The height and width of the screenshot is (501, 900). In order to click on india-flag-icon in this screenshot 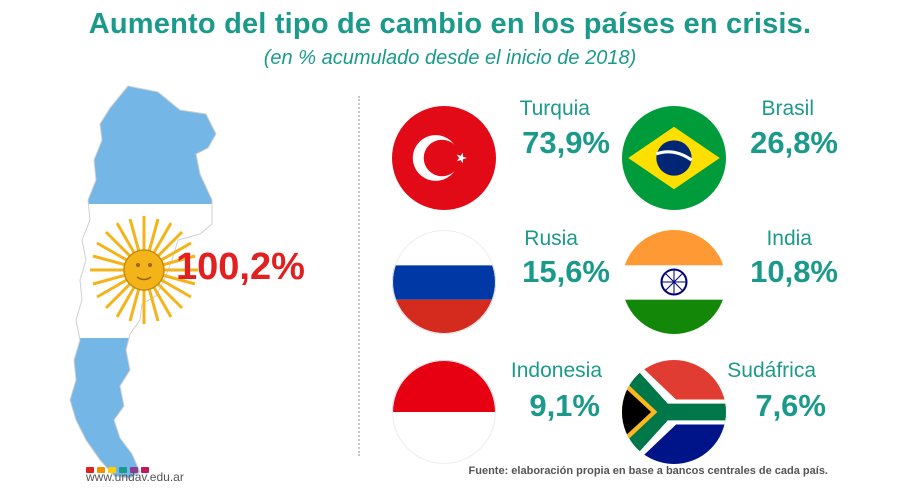, I will do `click(674, 282)`.